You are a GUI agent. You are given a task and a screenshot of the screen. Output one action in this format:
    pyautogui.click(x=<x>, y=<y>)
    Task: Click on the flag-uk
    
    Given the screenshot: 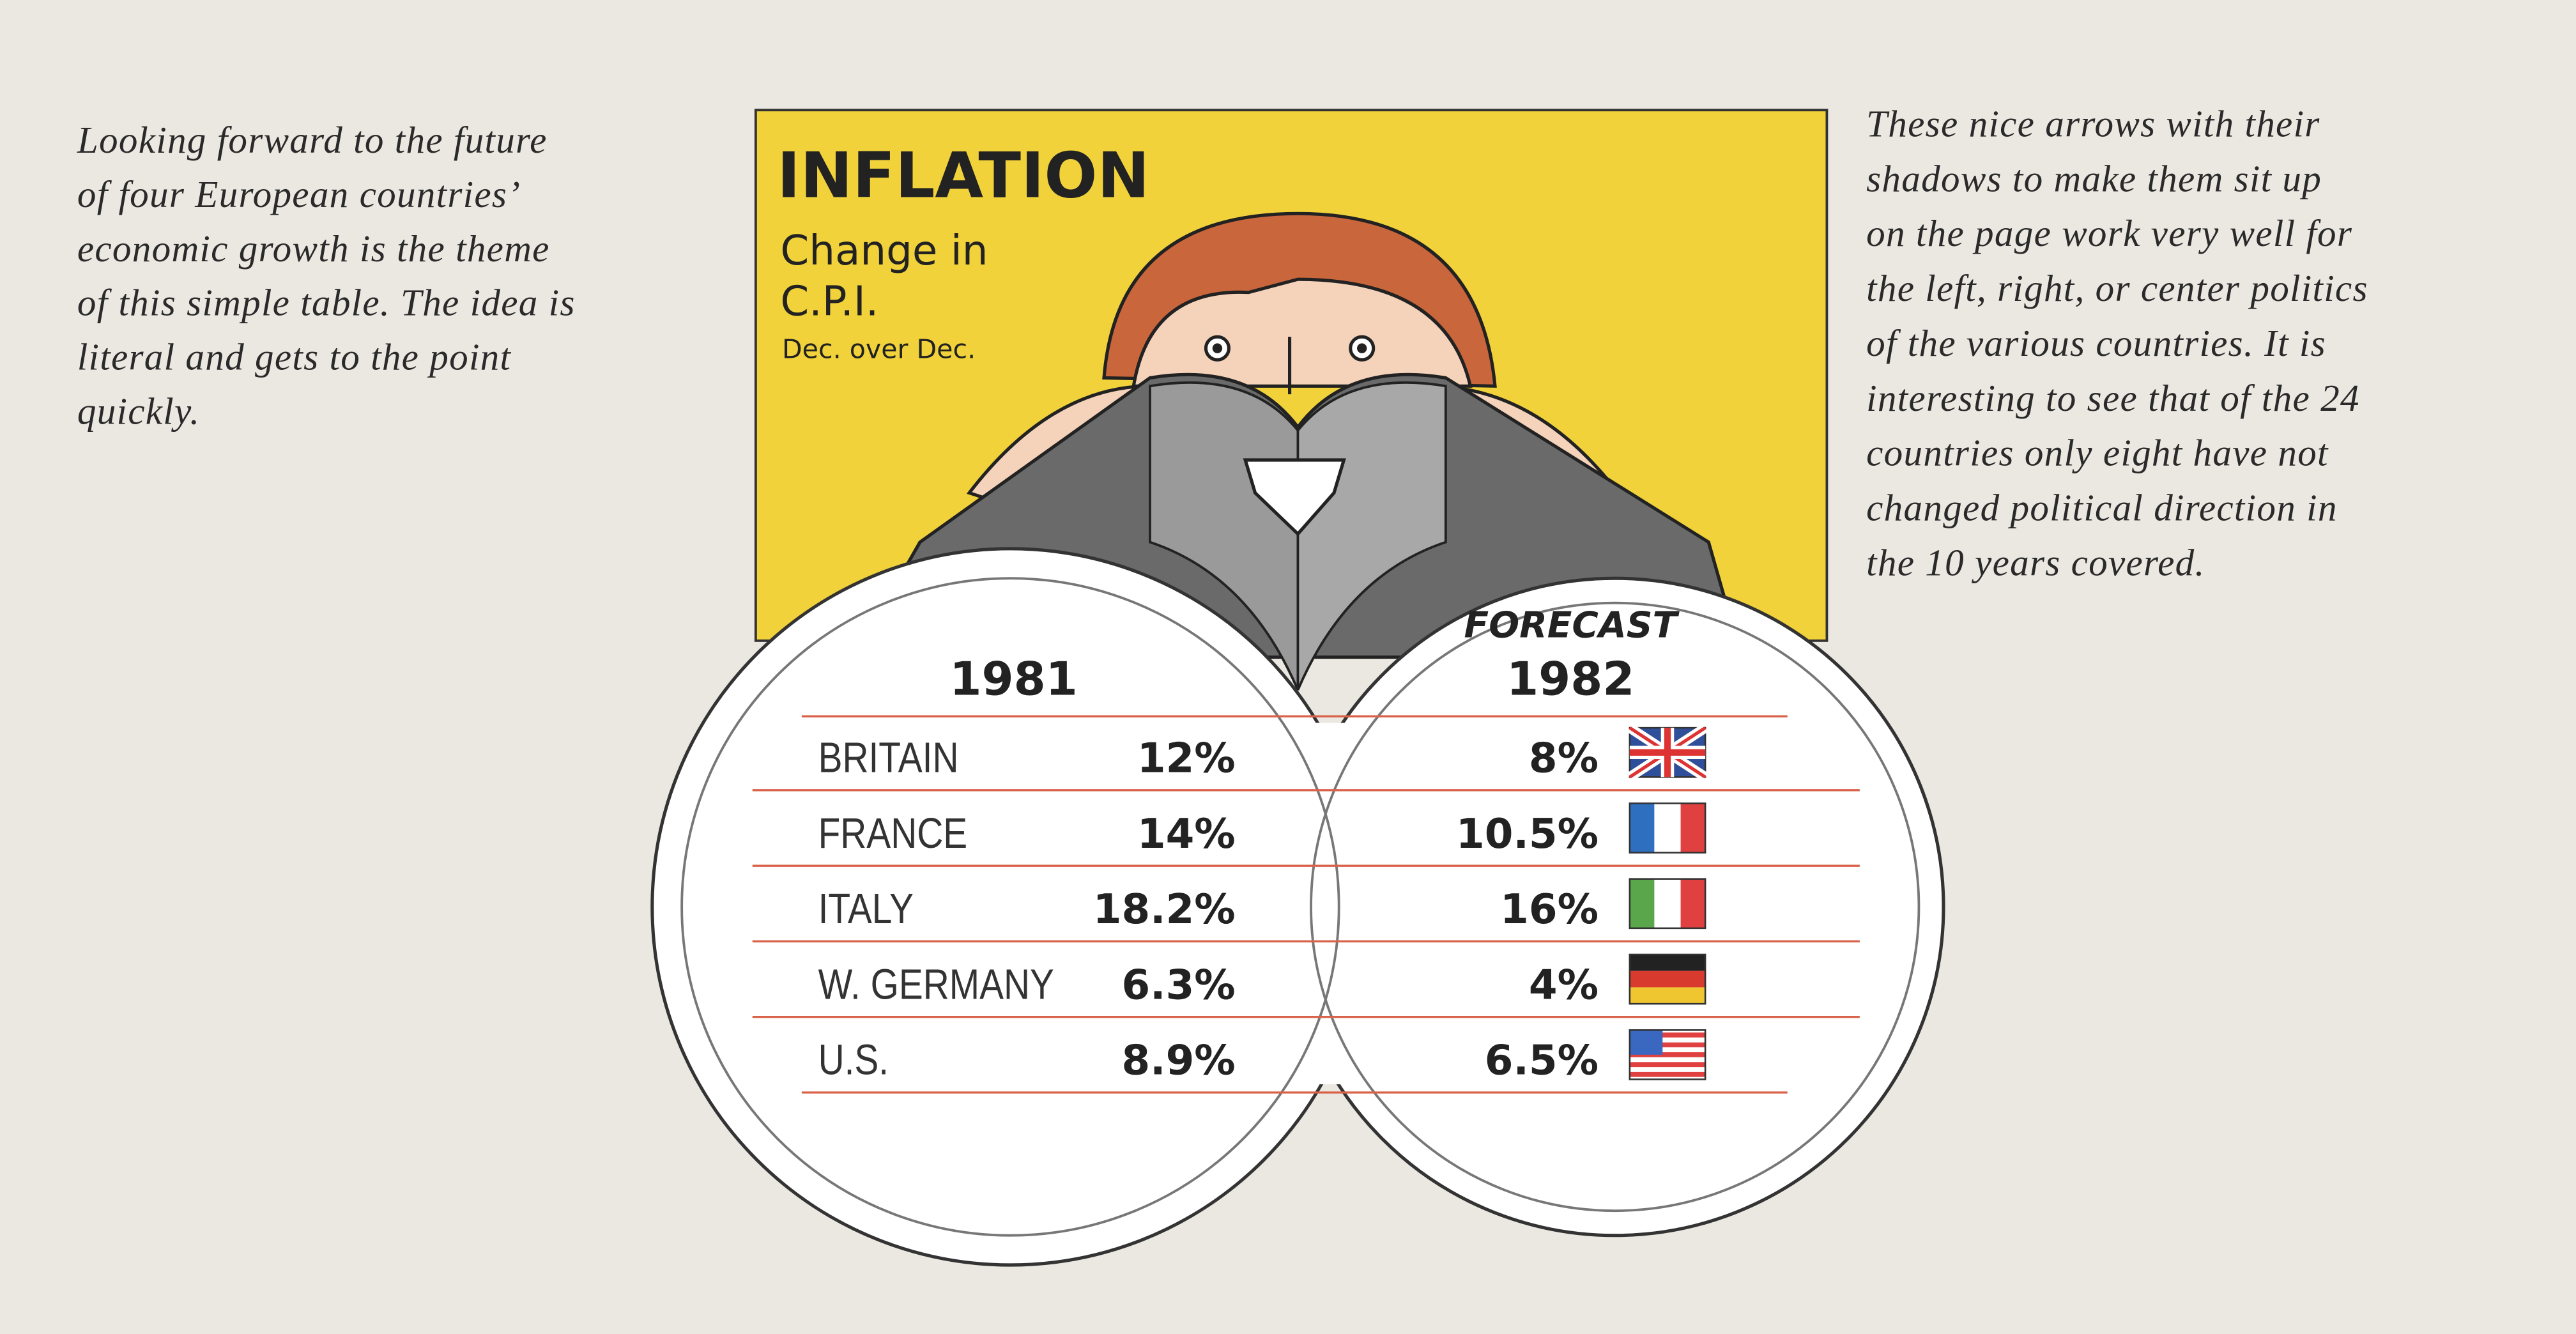 What is the action you would take?
    pyautogui.click(x=1667, y=752)
    